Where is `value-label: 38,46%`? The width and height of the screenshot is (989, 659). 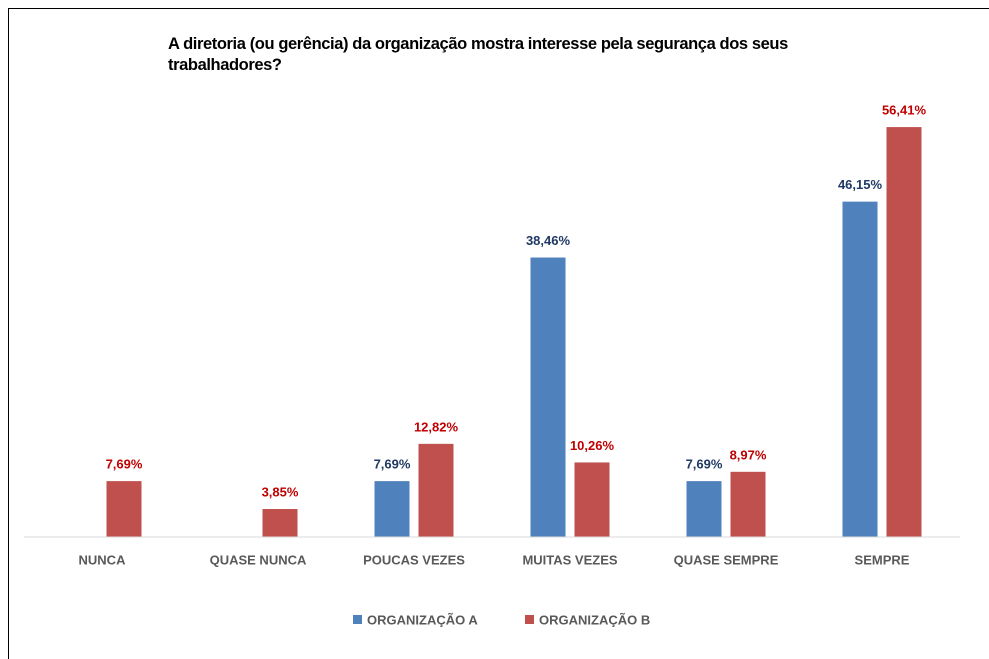
value-label: 38,46% is located at coordinates (548, 240).